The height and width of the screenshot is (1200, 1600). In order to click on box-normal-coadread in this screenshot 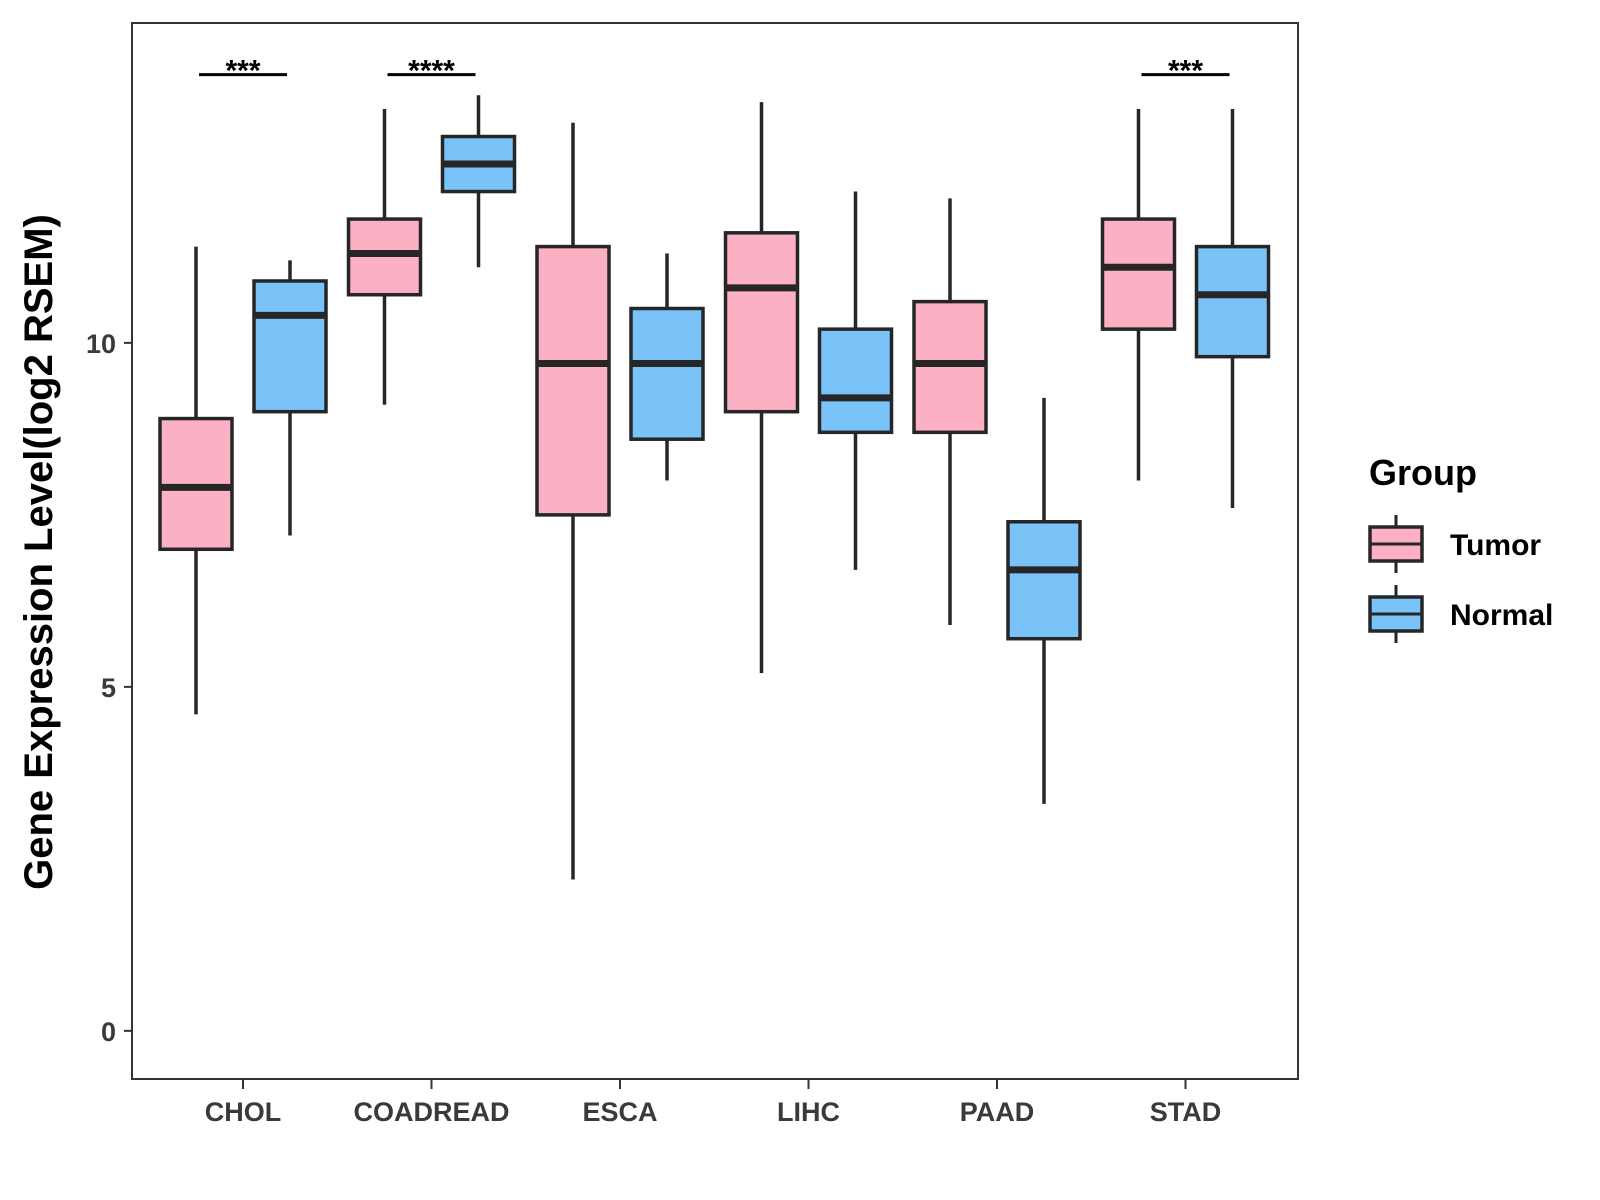, I will do `click(478, 181)`.